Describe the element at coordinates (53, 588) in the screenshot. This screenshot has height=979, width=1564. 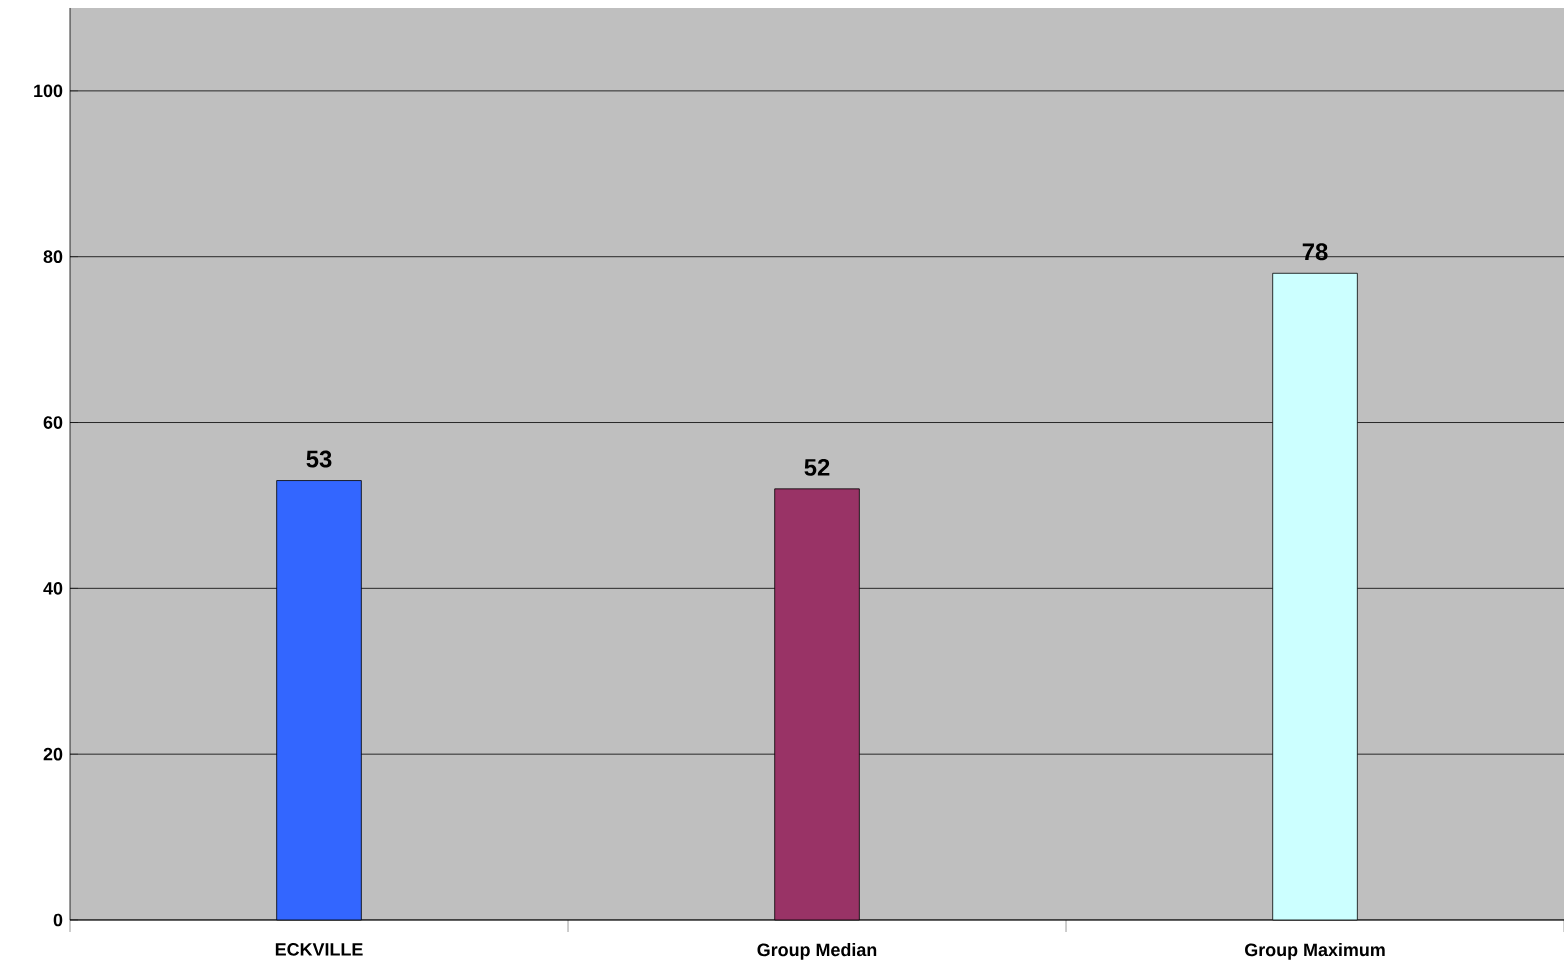
I see `y-tick-label: 40` at that location.